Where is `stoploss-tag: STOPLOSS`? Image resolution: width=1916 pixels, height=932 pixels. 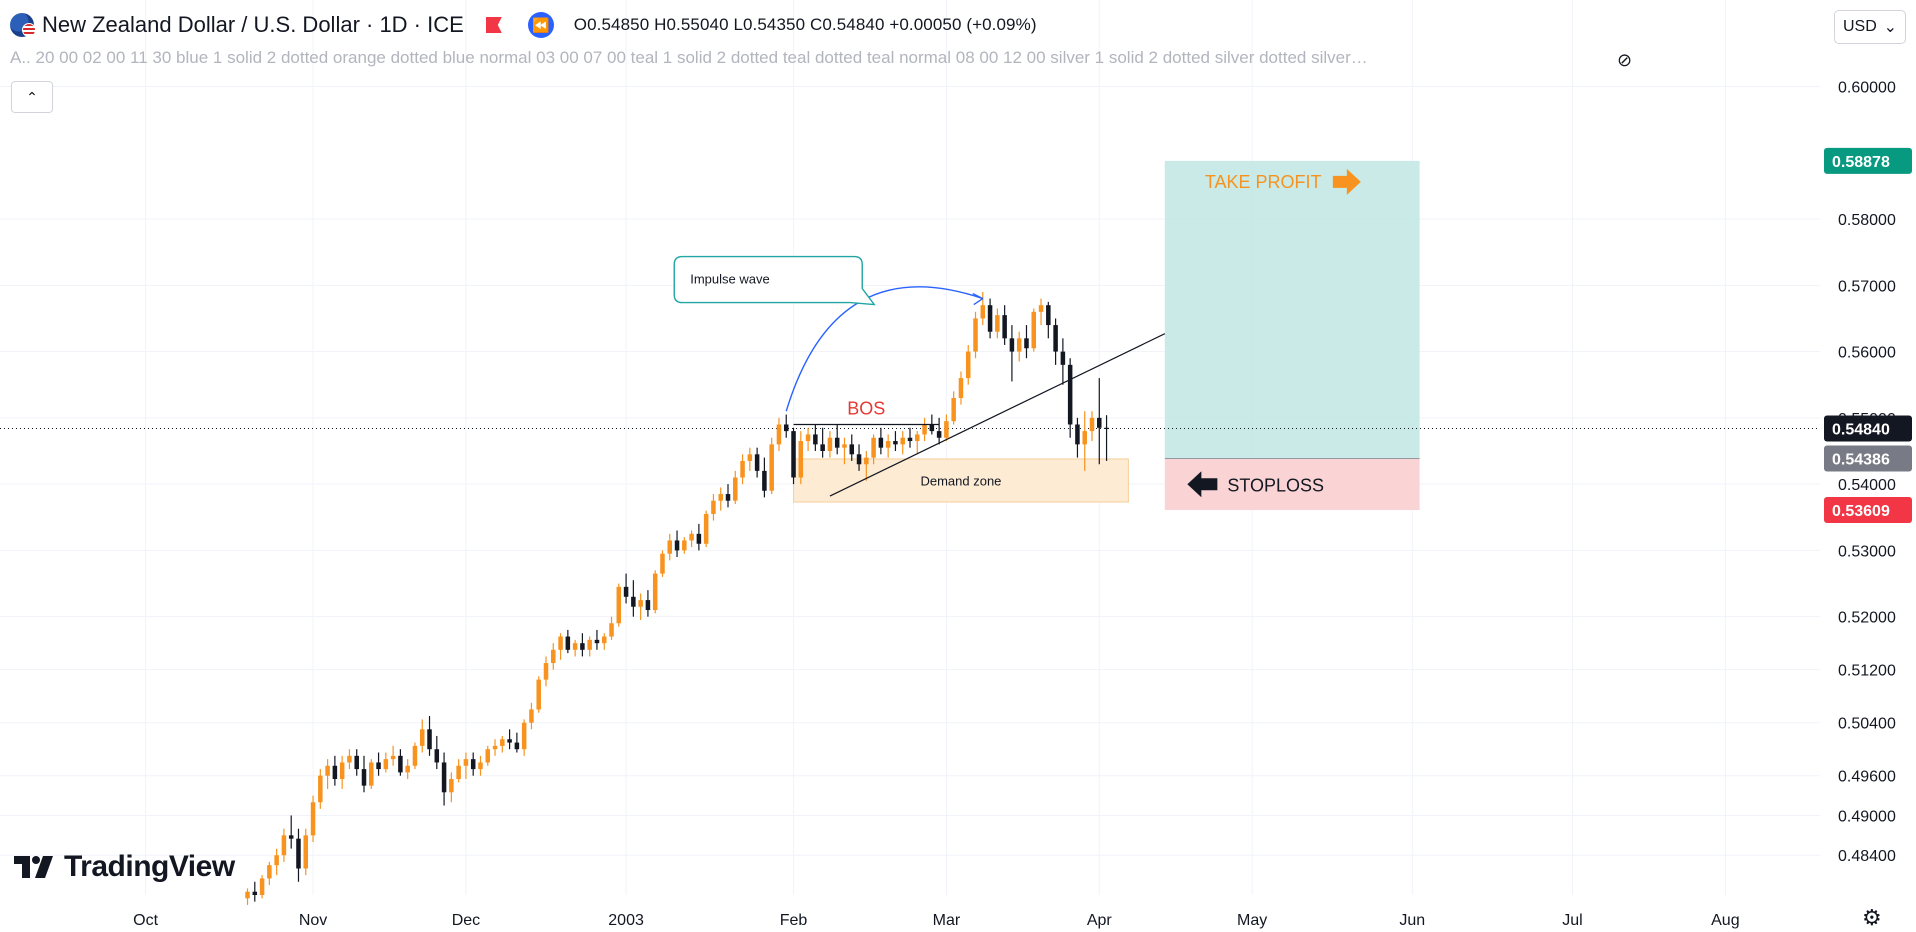 stoploss-tag: STOPLOSS is located at coordinates (1255, 484).